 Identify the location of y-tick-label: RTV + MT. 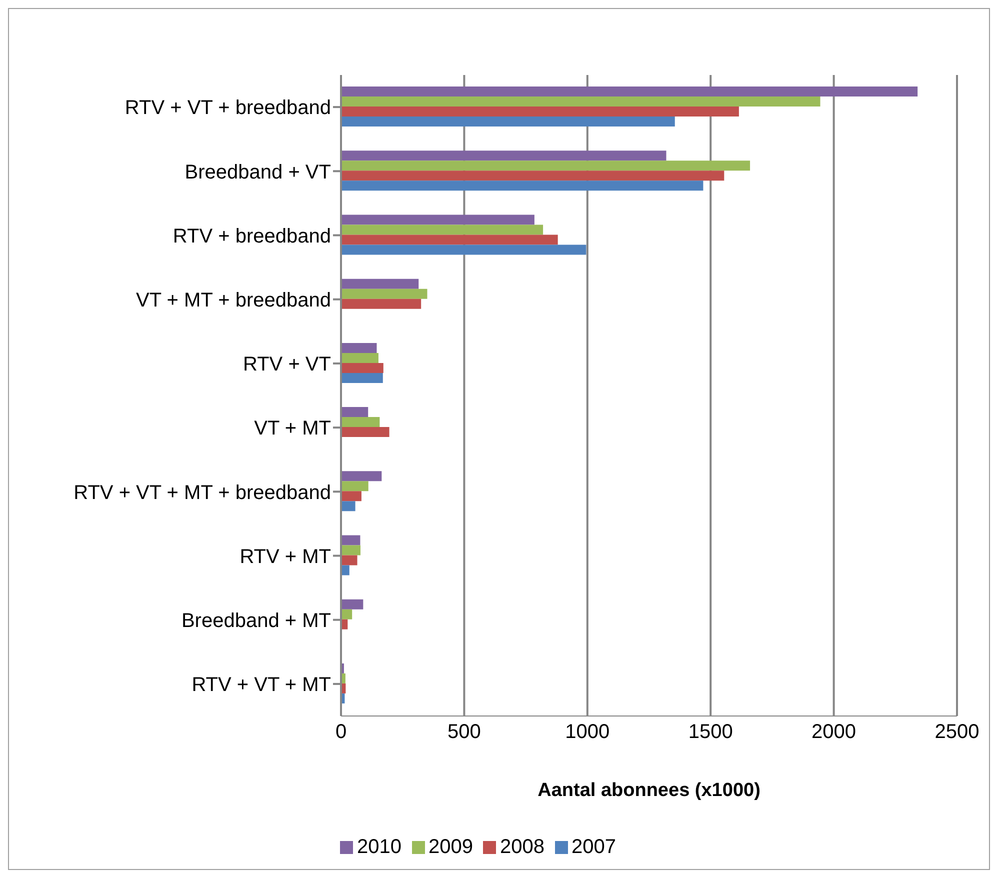
(285, 557).